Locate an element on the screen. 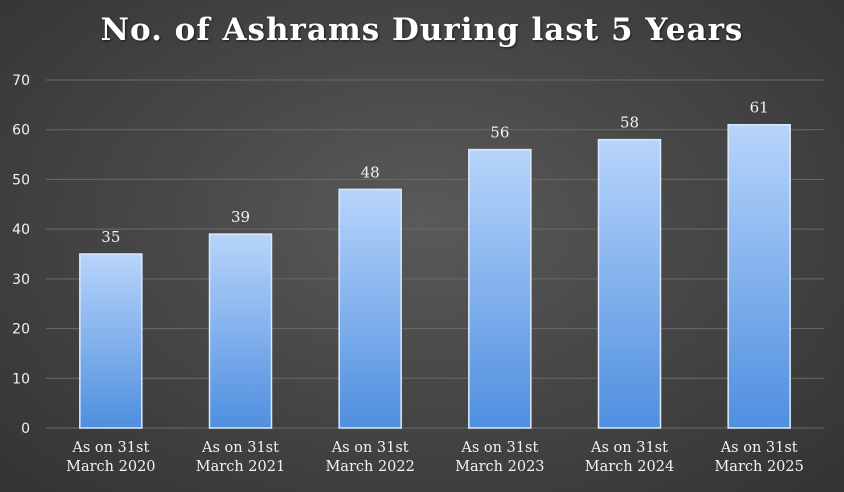 Image resolution: width=844 pixels, height=492 pixels. y-tick-label: 70 is located at coordinates (21, 81).